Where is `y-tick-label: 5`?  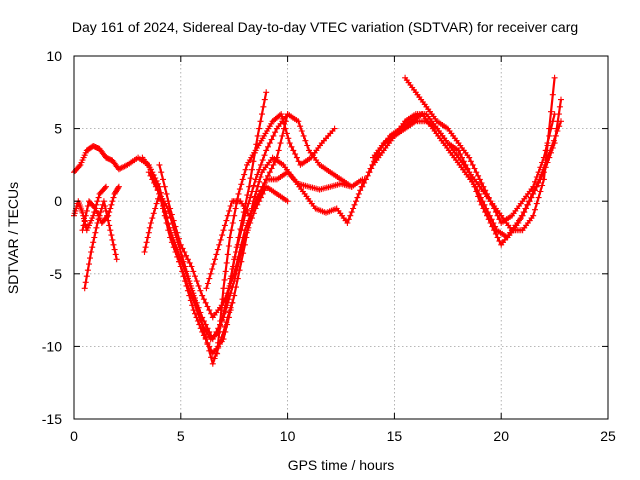 y-tick-label: 5 is located at coordinates (58, 129).